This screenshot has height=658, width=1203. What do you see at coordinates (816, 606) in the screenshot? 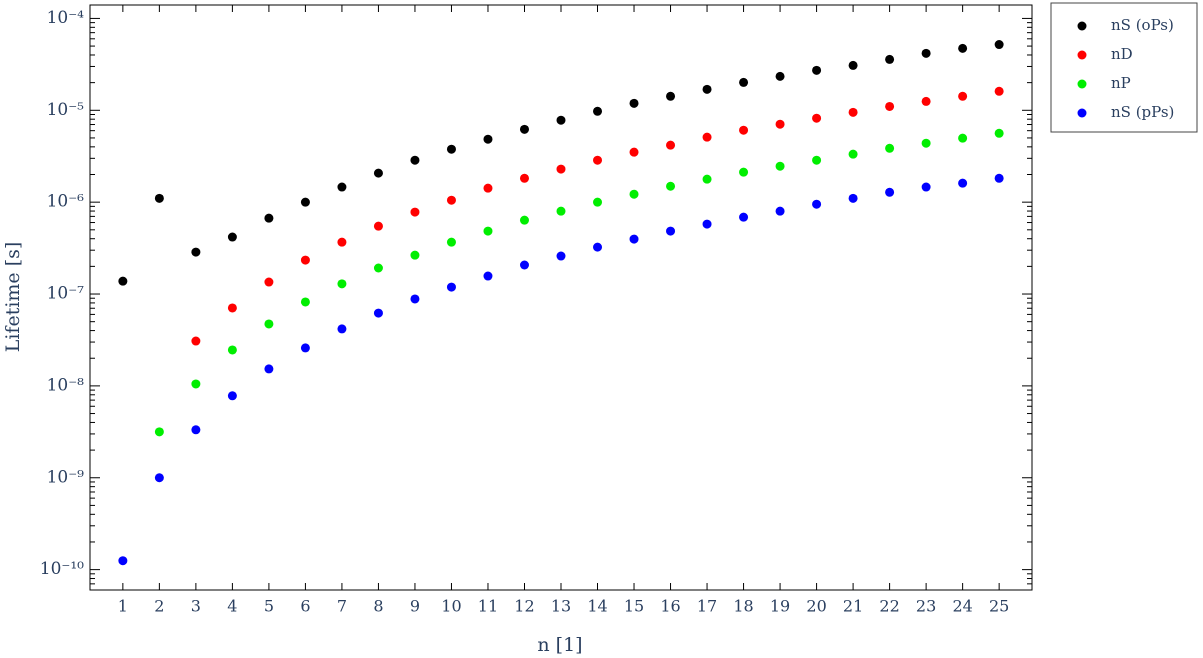
I see `x-tick-label: 20` at bounding box center [816, 606].